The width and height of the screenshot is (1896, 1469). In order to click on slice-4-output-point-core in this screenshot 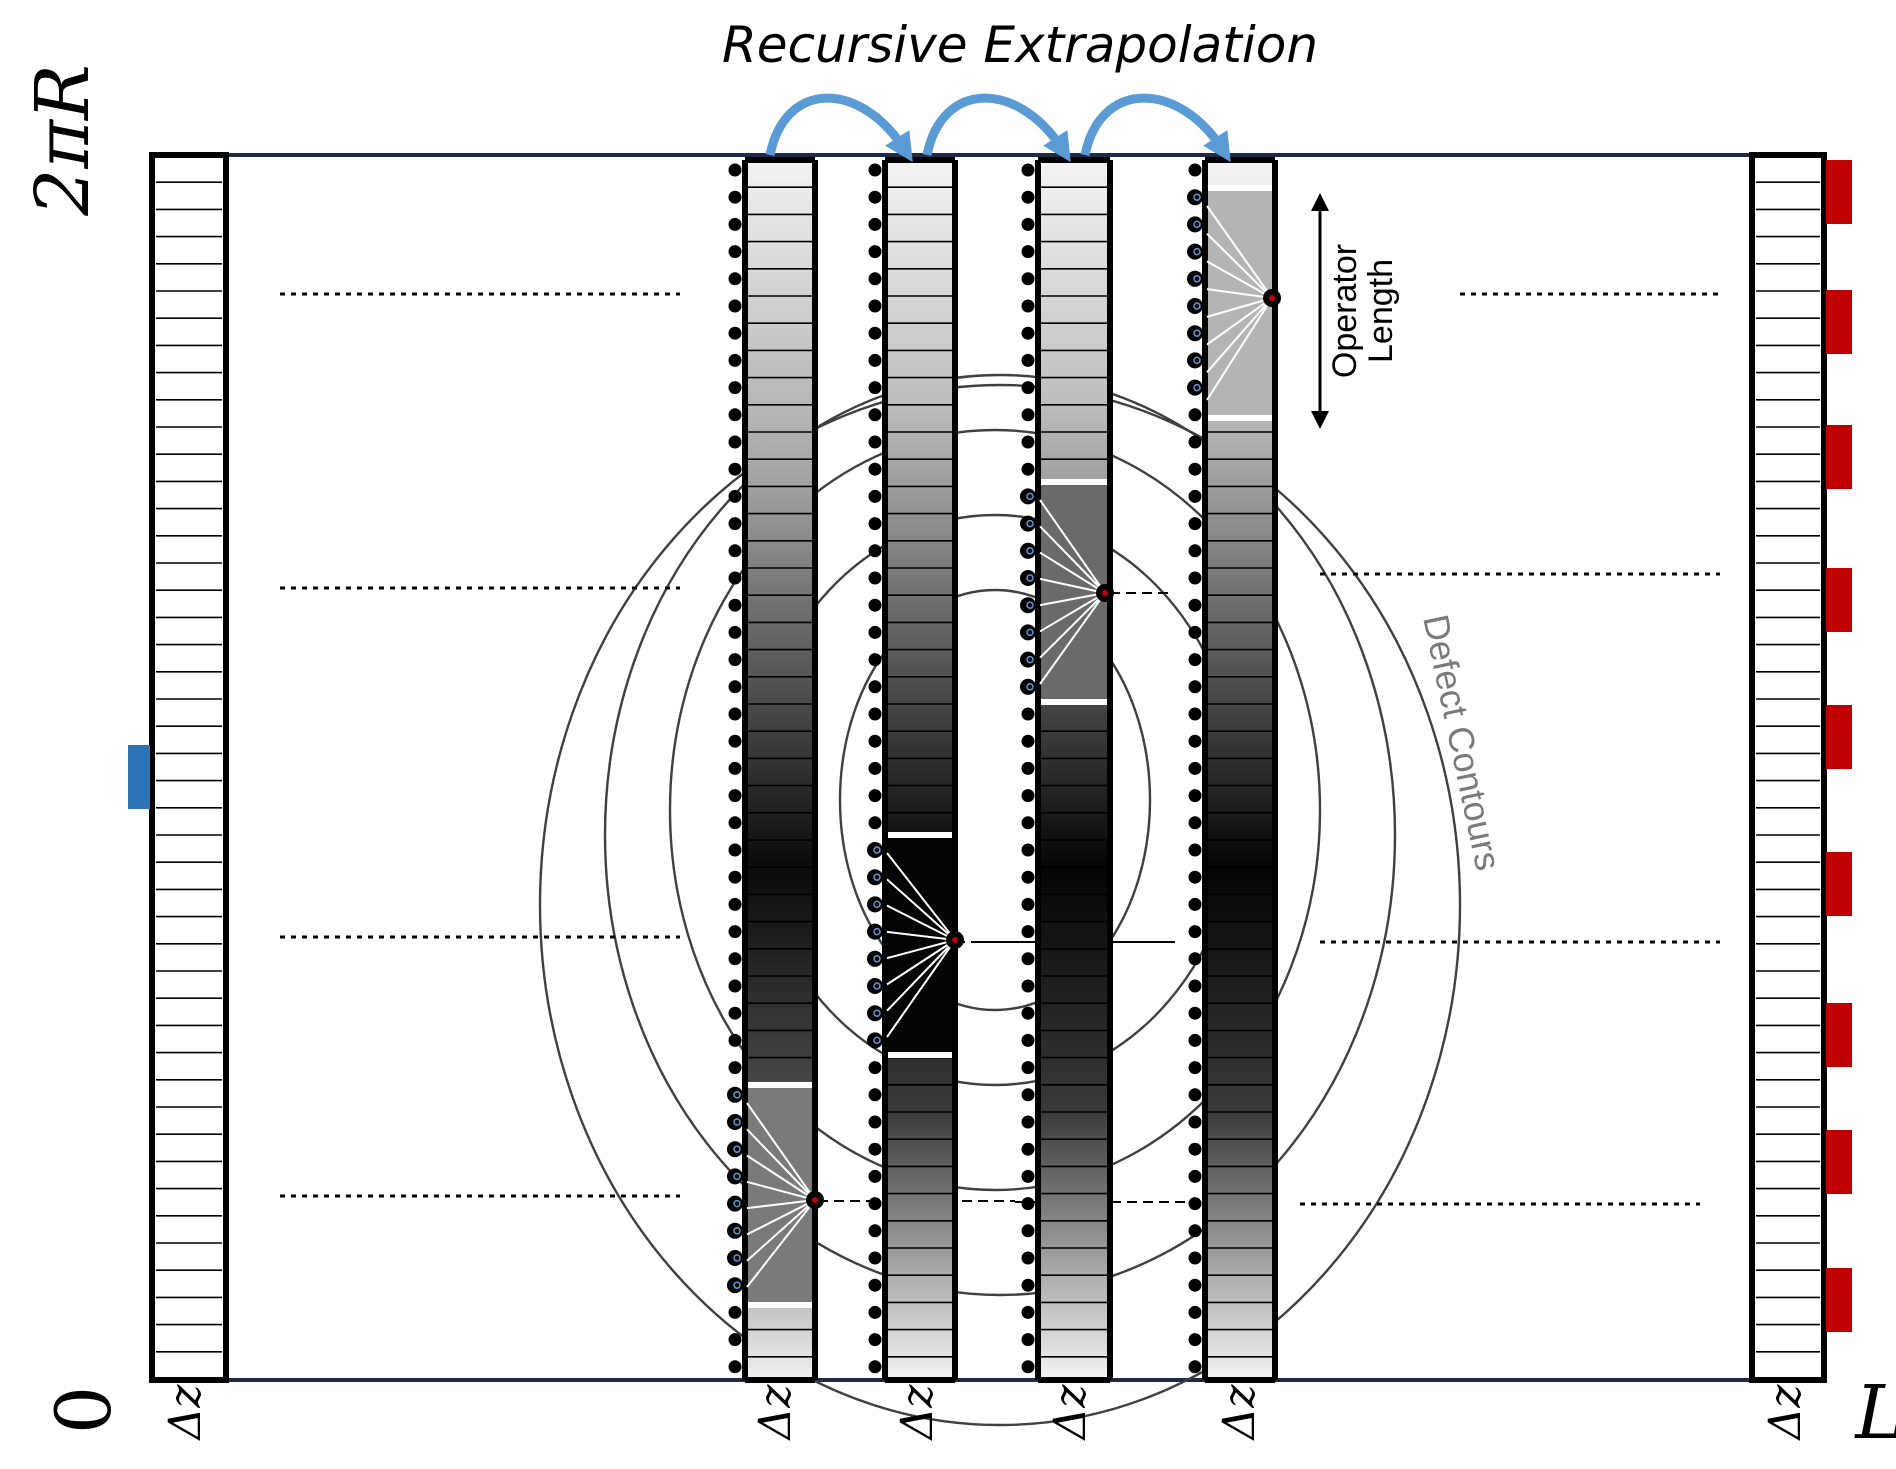, I will do `click(1272, 298)`.